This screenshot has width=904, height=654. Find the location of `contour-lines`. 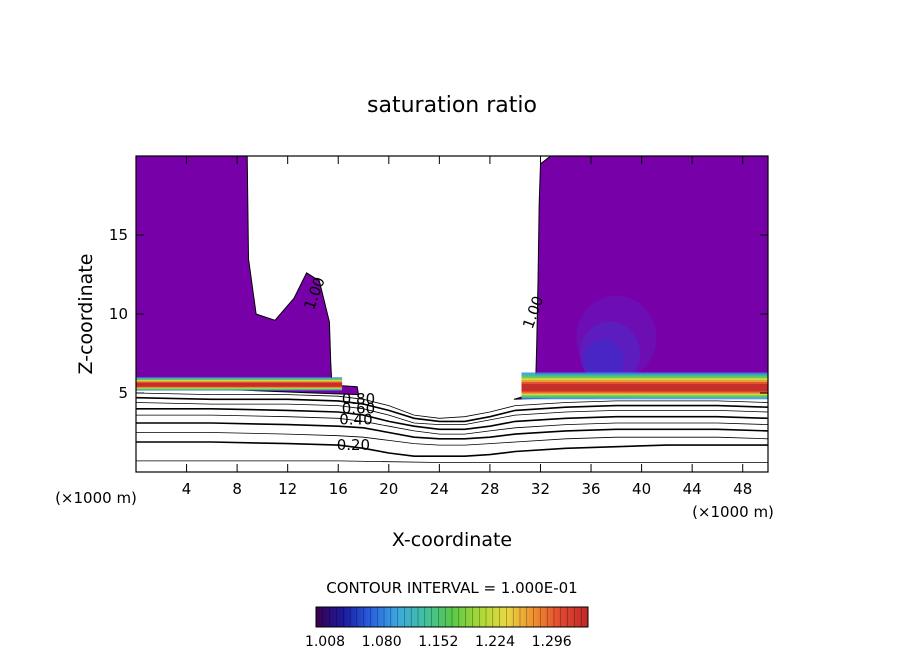

contour-lines is located at coordinates (452, 427).